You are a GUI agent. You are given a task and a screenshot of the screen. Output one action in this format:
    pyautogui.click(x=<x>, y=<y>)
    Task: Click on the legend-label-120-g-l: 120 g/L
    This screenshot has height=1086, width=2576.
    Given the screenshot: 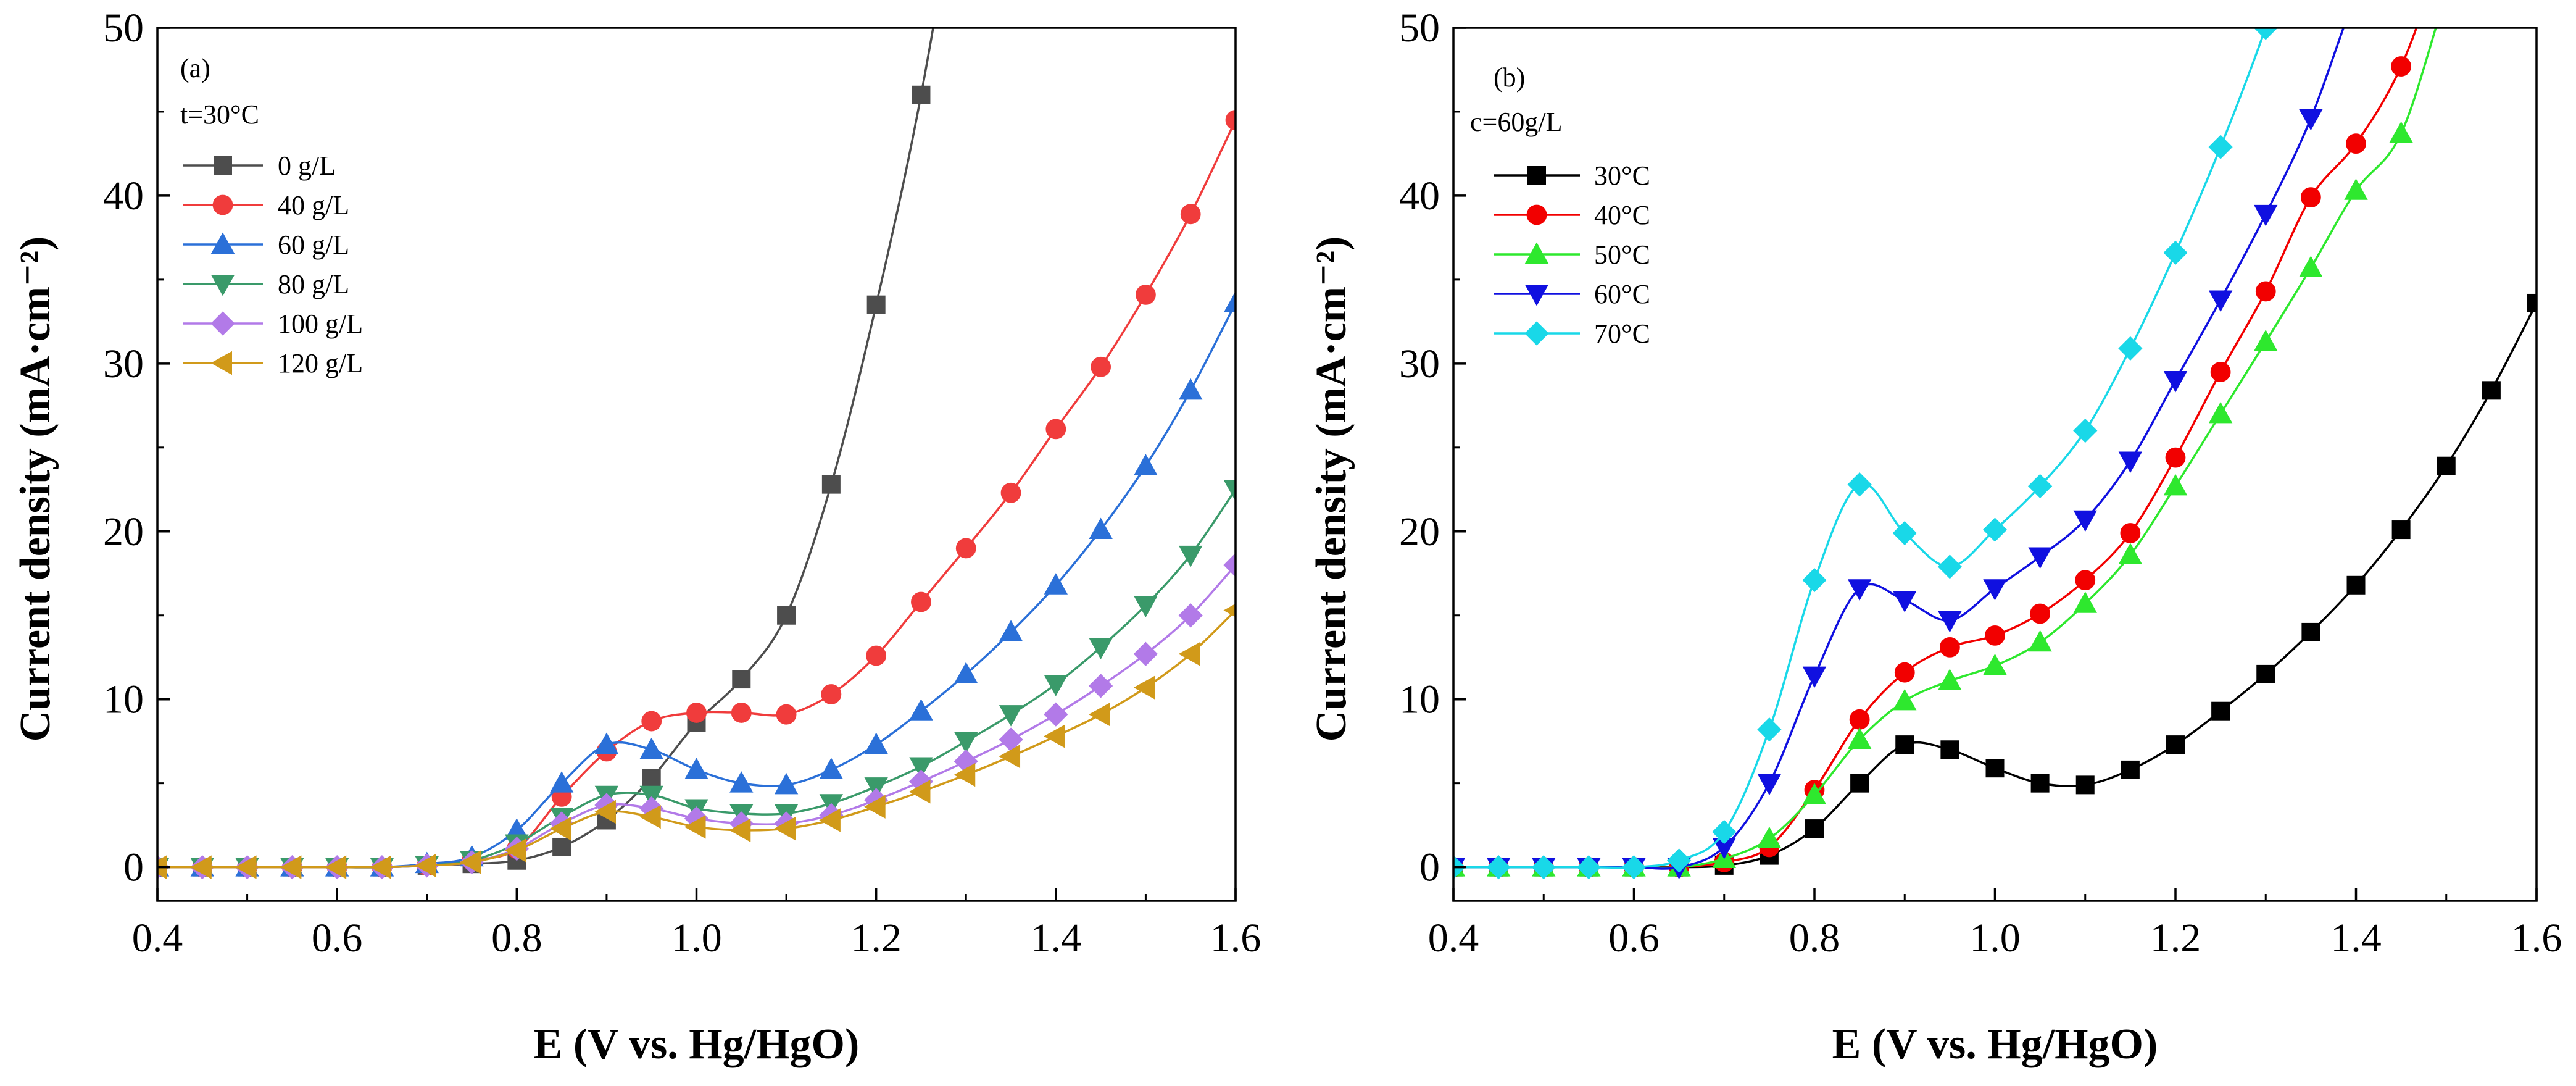 What is the action you would take?
    pyautogui.click(x=320, y=363)
    